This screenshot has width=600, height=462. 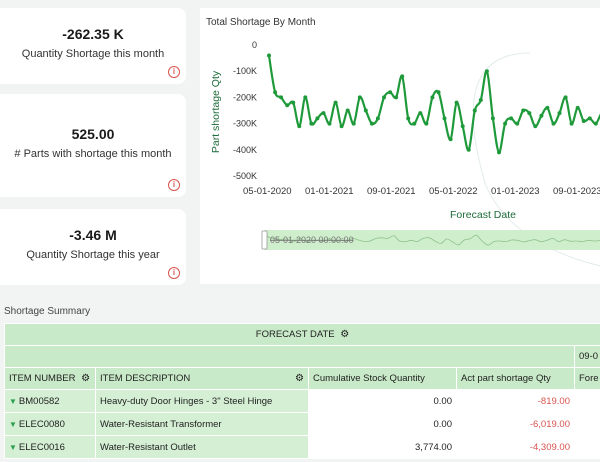 I want to click on zoom-slider: 05-01-2020 00:00:00, so click(x=430, y=240).